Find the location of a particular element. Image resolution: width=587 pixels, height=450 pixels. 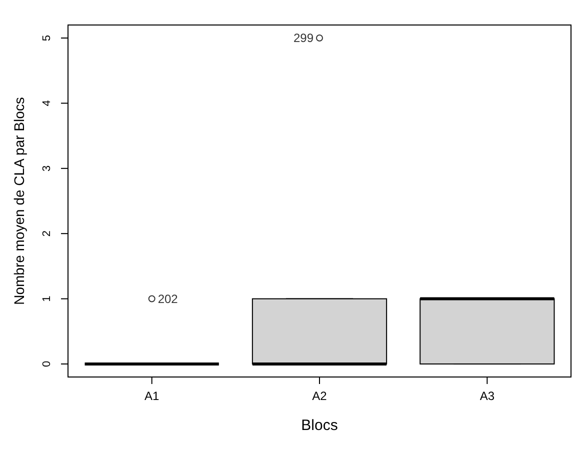

annotation: 299 is located at coordinates (303, 38).